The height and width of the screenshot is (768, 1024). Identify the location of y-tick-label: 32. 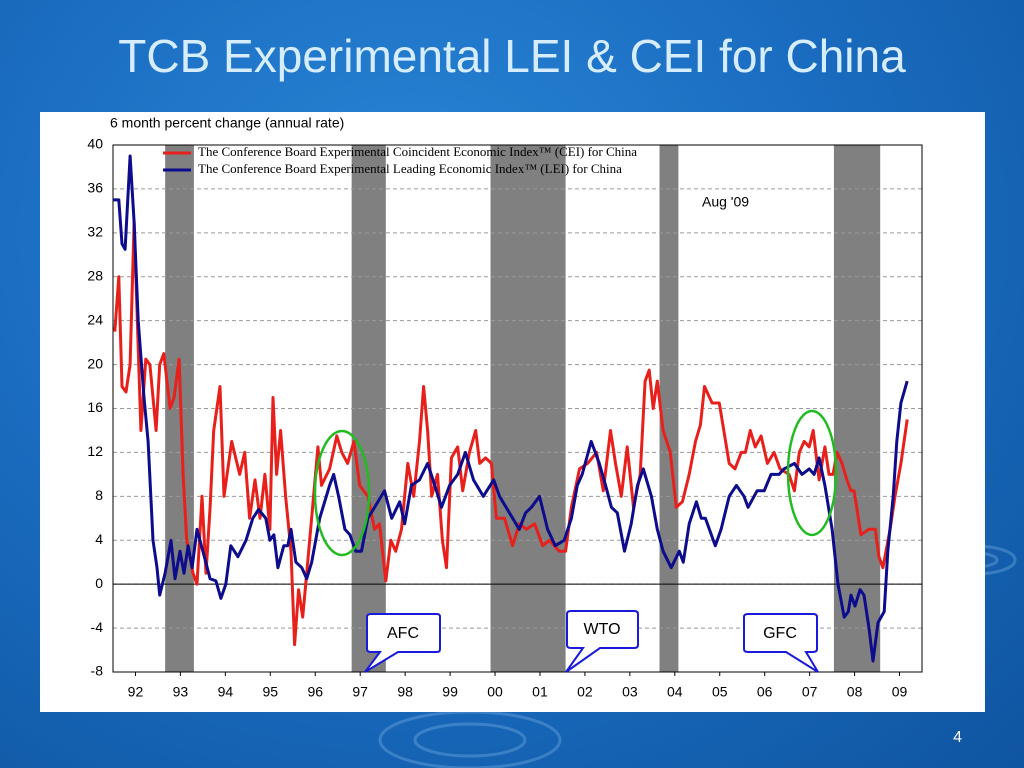
(95, 232).